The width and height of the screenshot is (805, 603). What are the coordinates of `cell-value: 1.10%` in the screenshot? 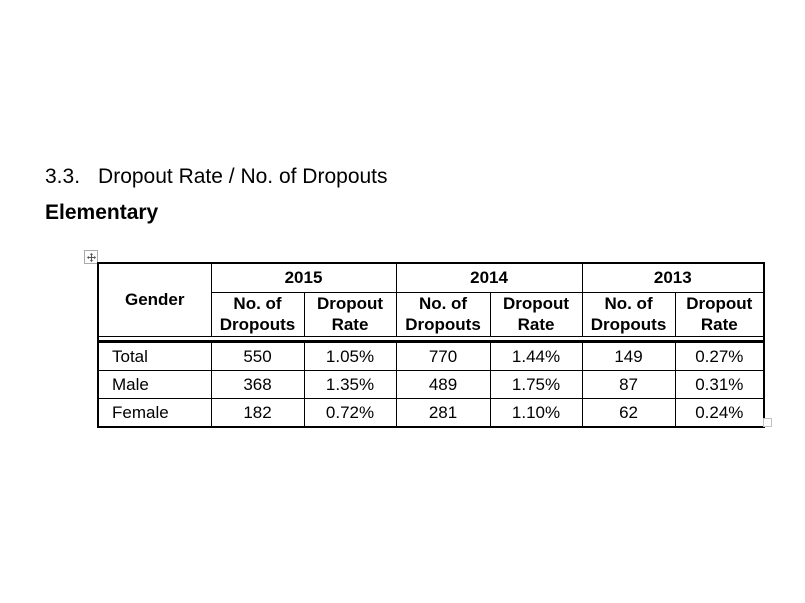 It's located at (536, 413).